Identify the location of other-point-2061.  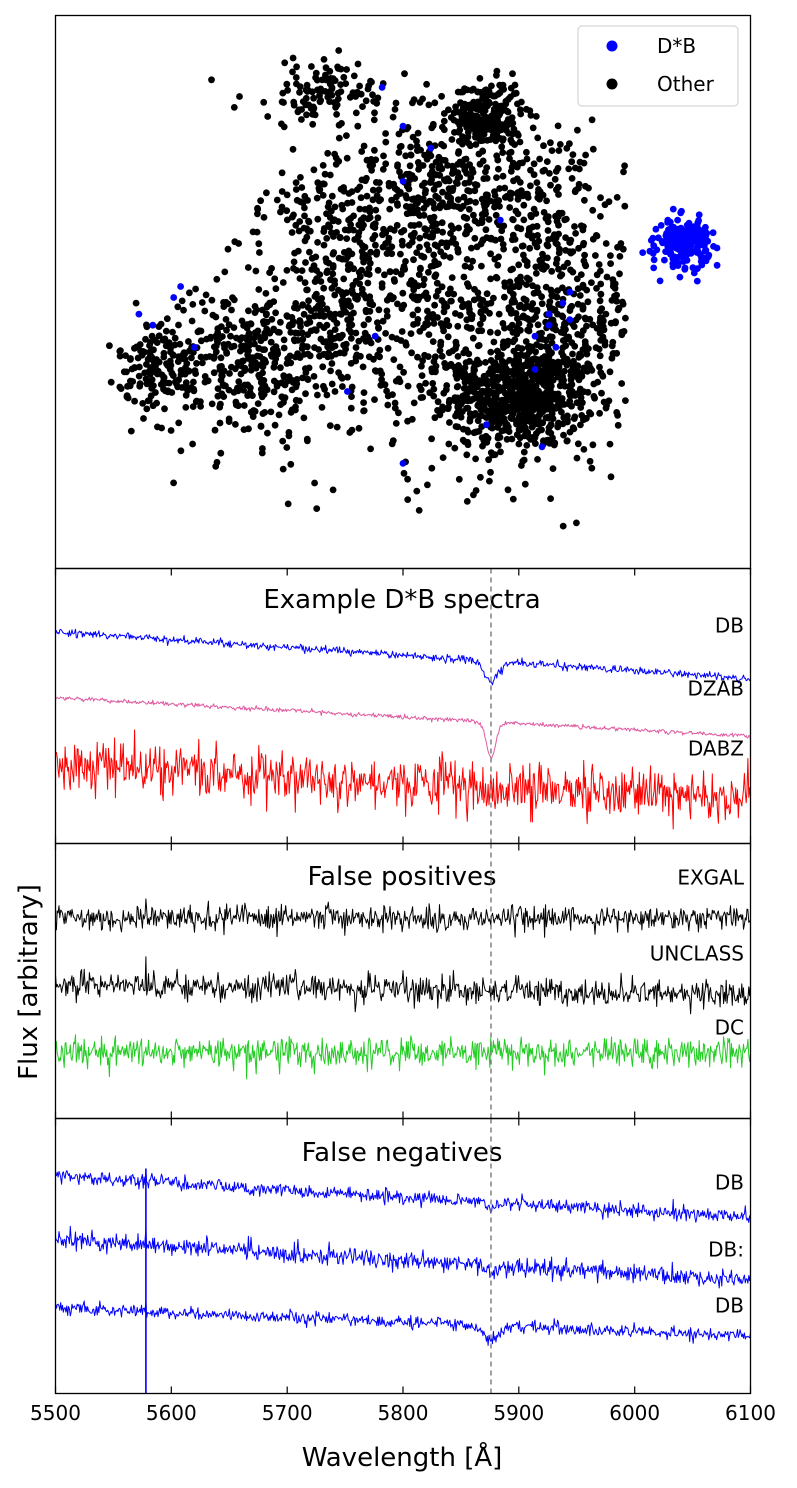
(226, 319).